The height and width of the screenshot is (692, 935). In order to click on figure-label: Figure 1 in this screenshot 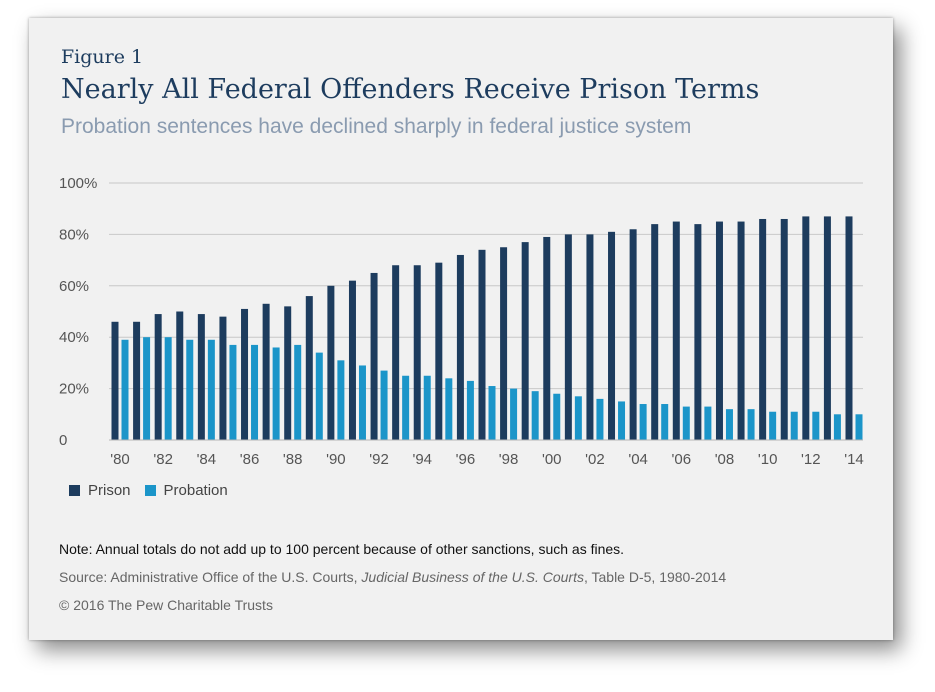, I will do `click(102, 57)`.